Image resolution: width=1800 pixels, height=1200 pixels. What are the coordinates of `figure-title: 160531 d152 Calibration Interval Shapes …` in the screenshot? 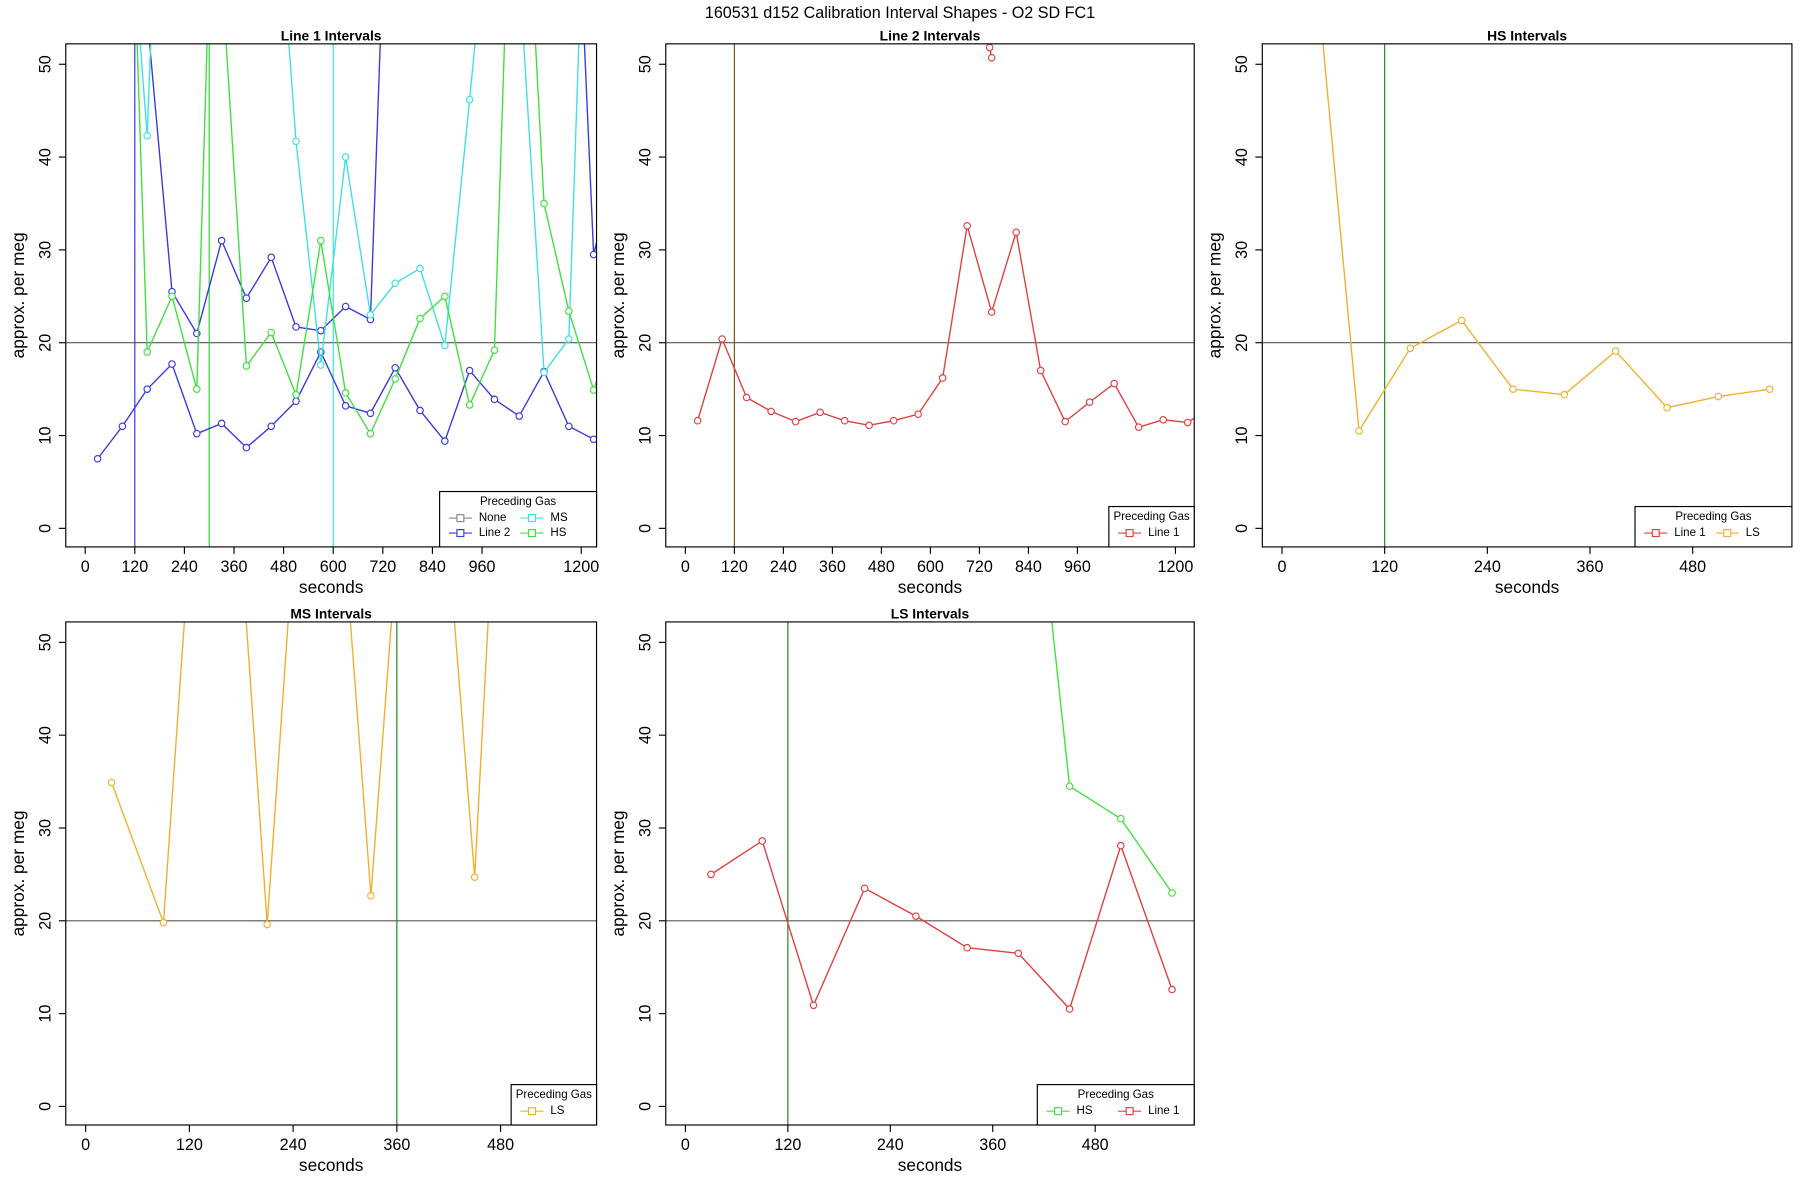 It's located at (900, 13).